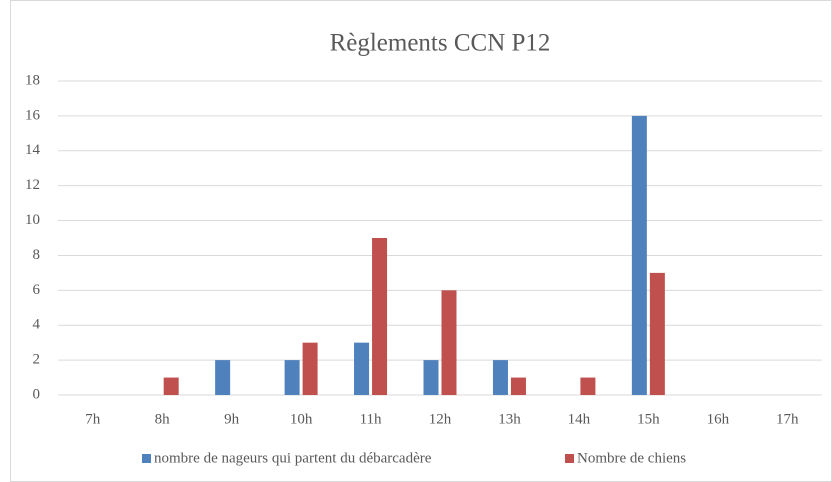 The width and height of the screenshot is (832, 482). I want to click on x-tick-label: 7h, so click(93, 419).